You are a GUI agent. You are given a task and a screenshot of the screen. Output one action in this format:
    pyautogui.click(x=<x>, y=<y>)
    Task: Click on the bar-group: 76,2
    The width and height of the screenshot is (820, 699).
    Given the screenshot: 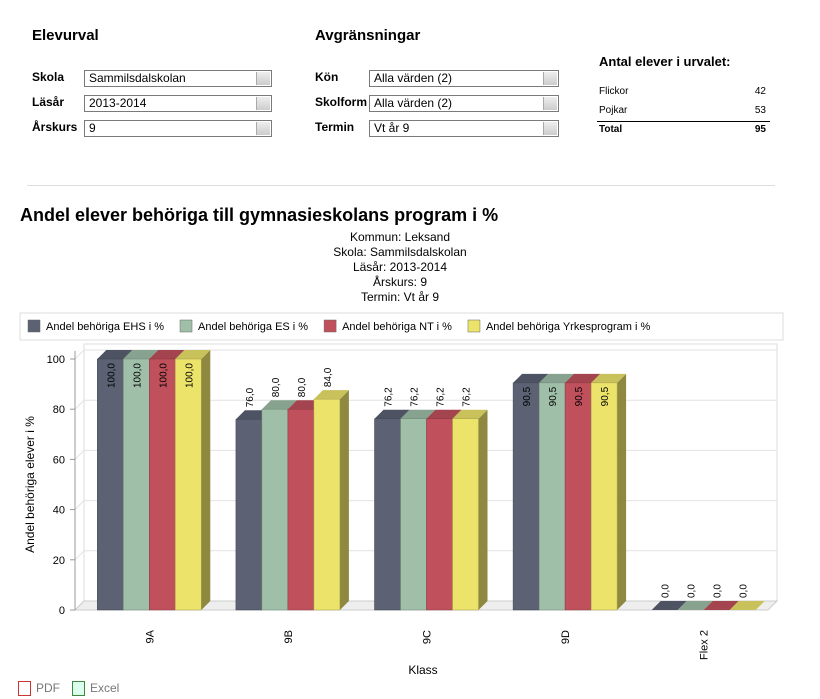 What is the action you would take?
    pyautogui.click(x=470, y=499)
    